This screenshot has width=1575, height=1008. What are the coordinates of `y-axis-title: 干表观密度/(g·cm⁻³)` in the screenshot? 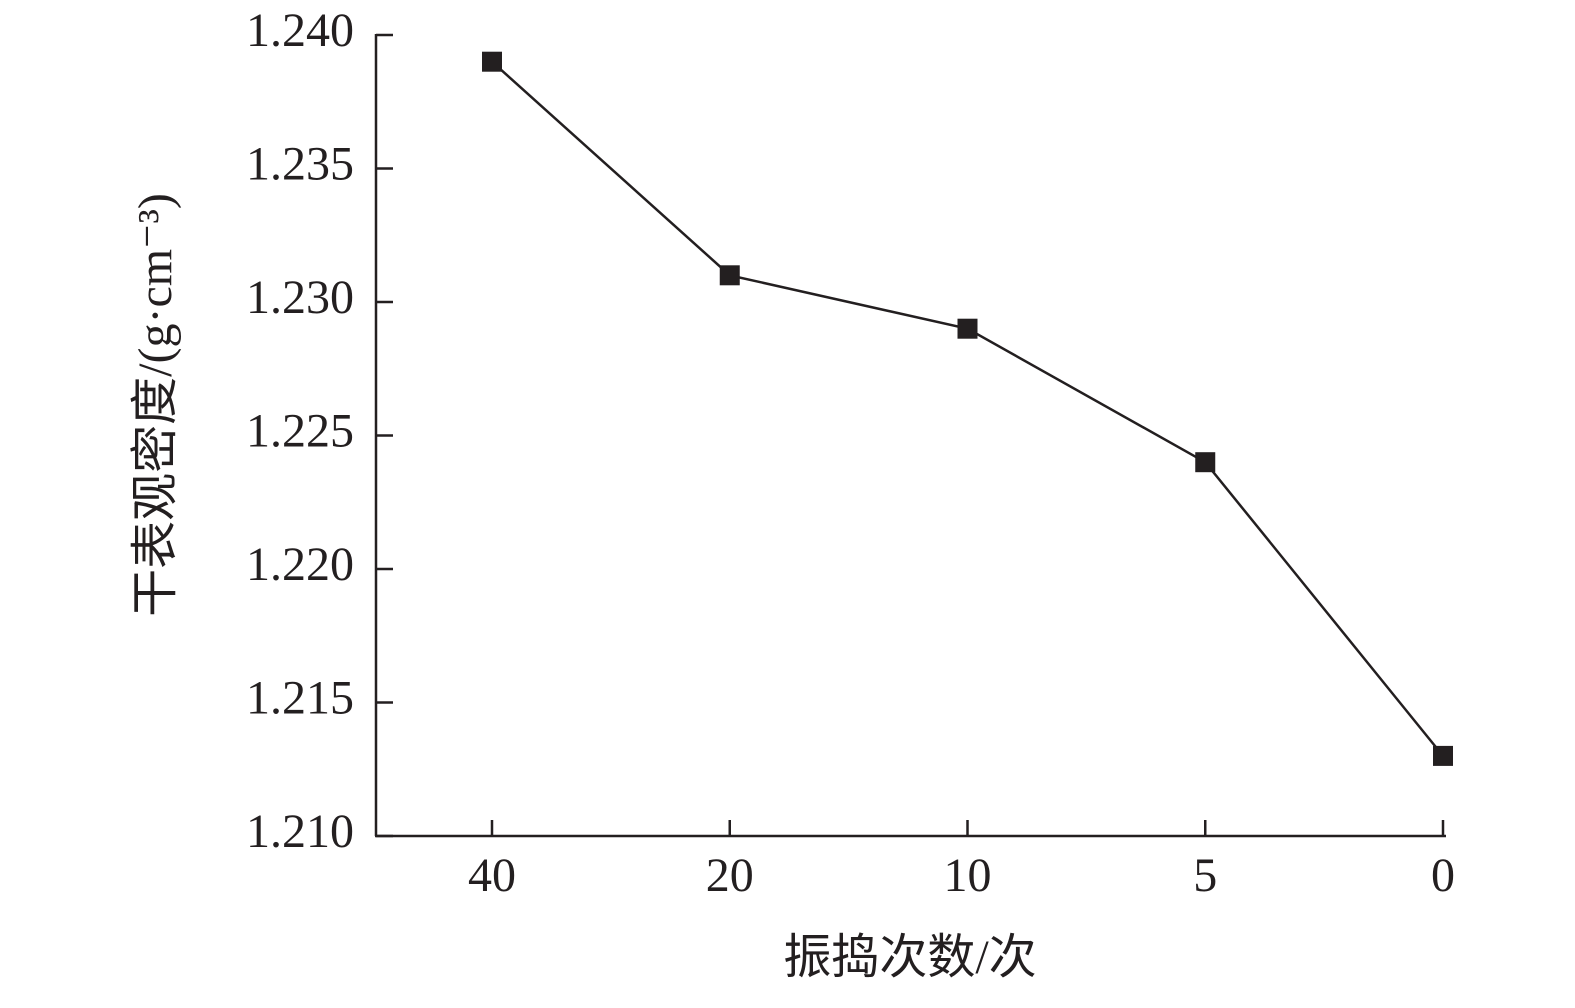 It's located at (155, 405).